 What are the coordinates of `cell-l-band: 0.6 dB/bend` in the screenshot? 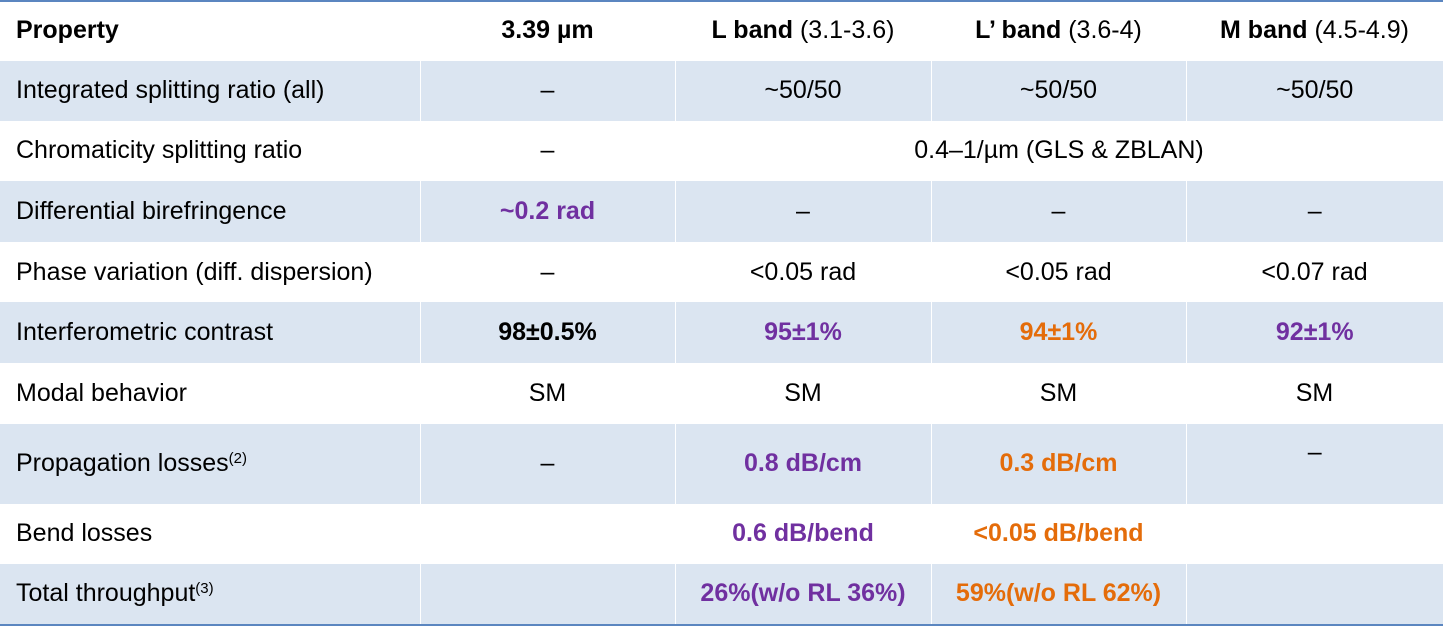 It's located at (803, 534).